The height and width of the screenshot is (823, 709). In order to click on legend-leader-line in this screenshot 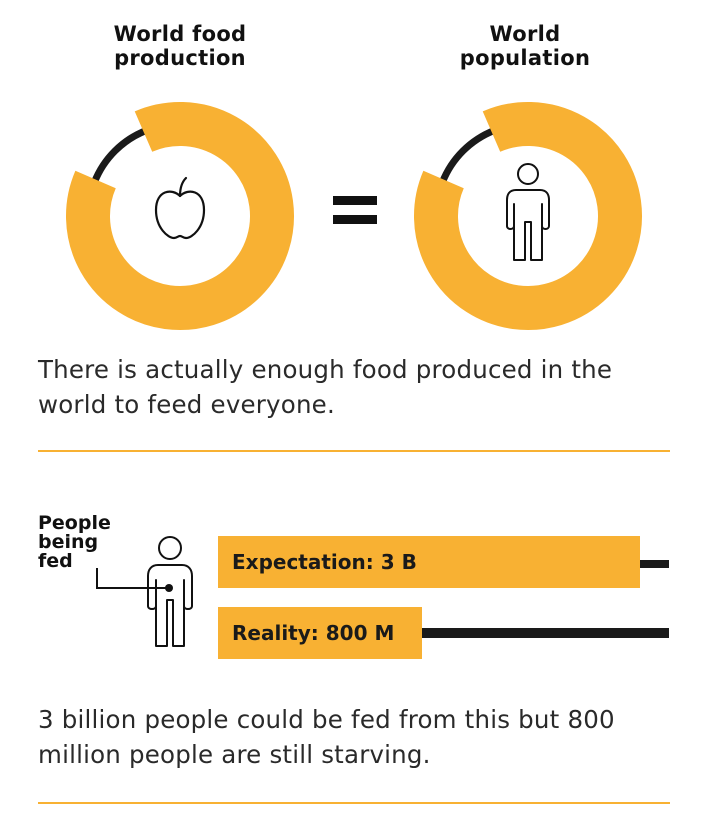, I will do `click(134, 580)`.